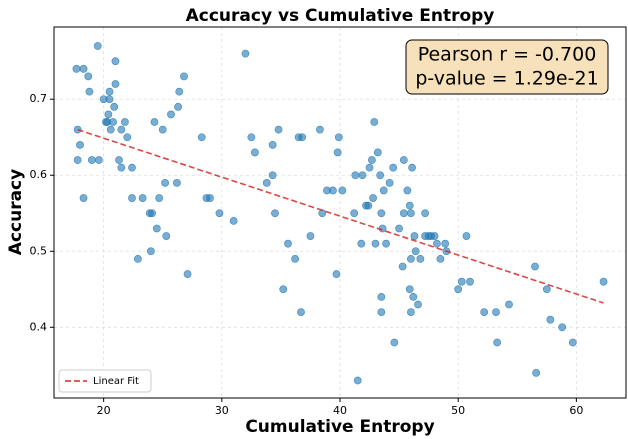 Image resolution: width=628 pixels, height=439 pixels. I want to click on annotation-box, so click(507, 67).